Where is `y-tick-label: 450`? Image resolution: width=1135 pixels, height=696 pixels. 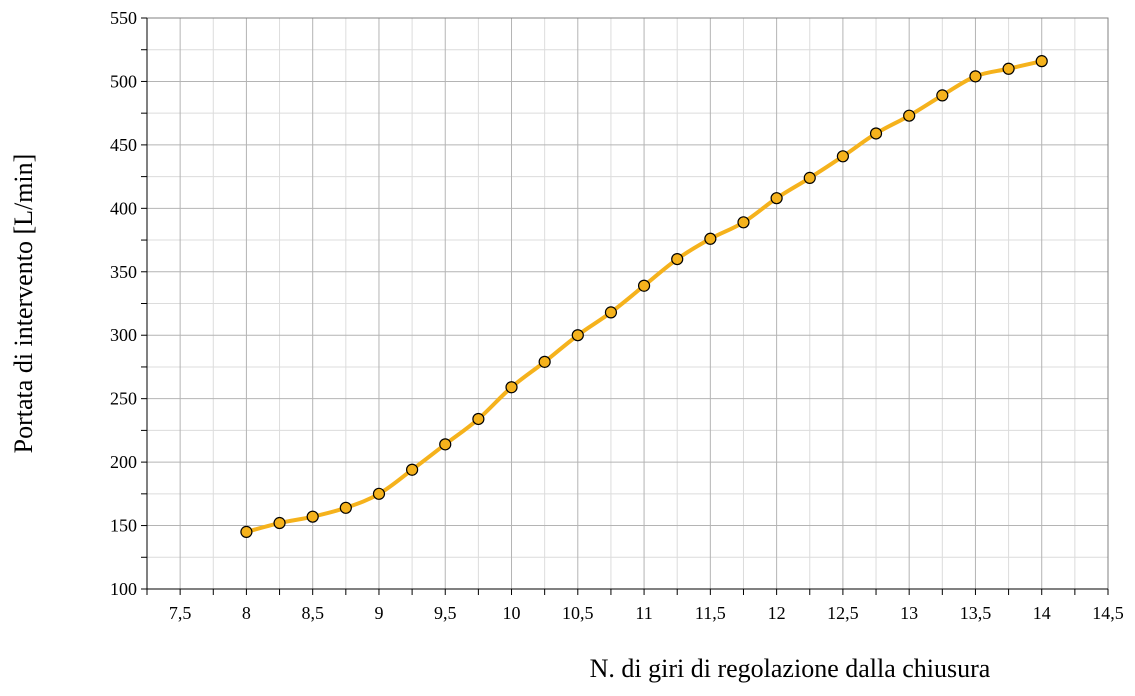
y-tick-label: 450 is located at coordinates (123, 145).